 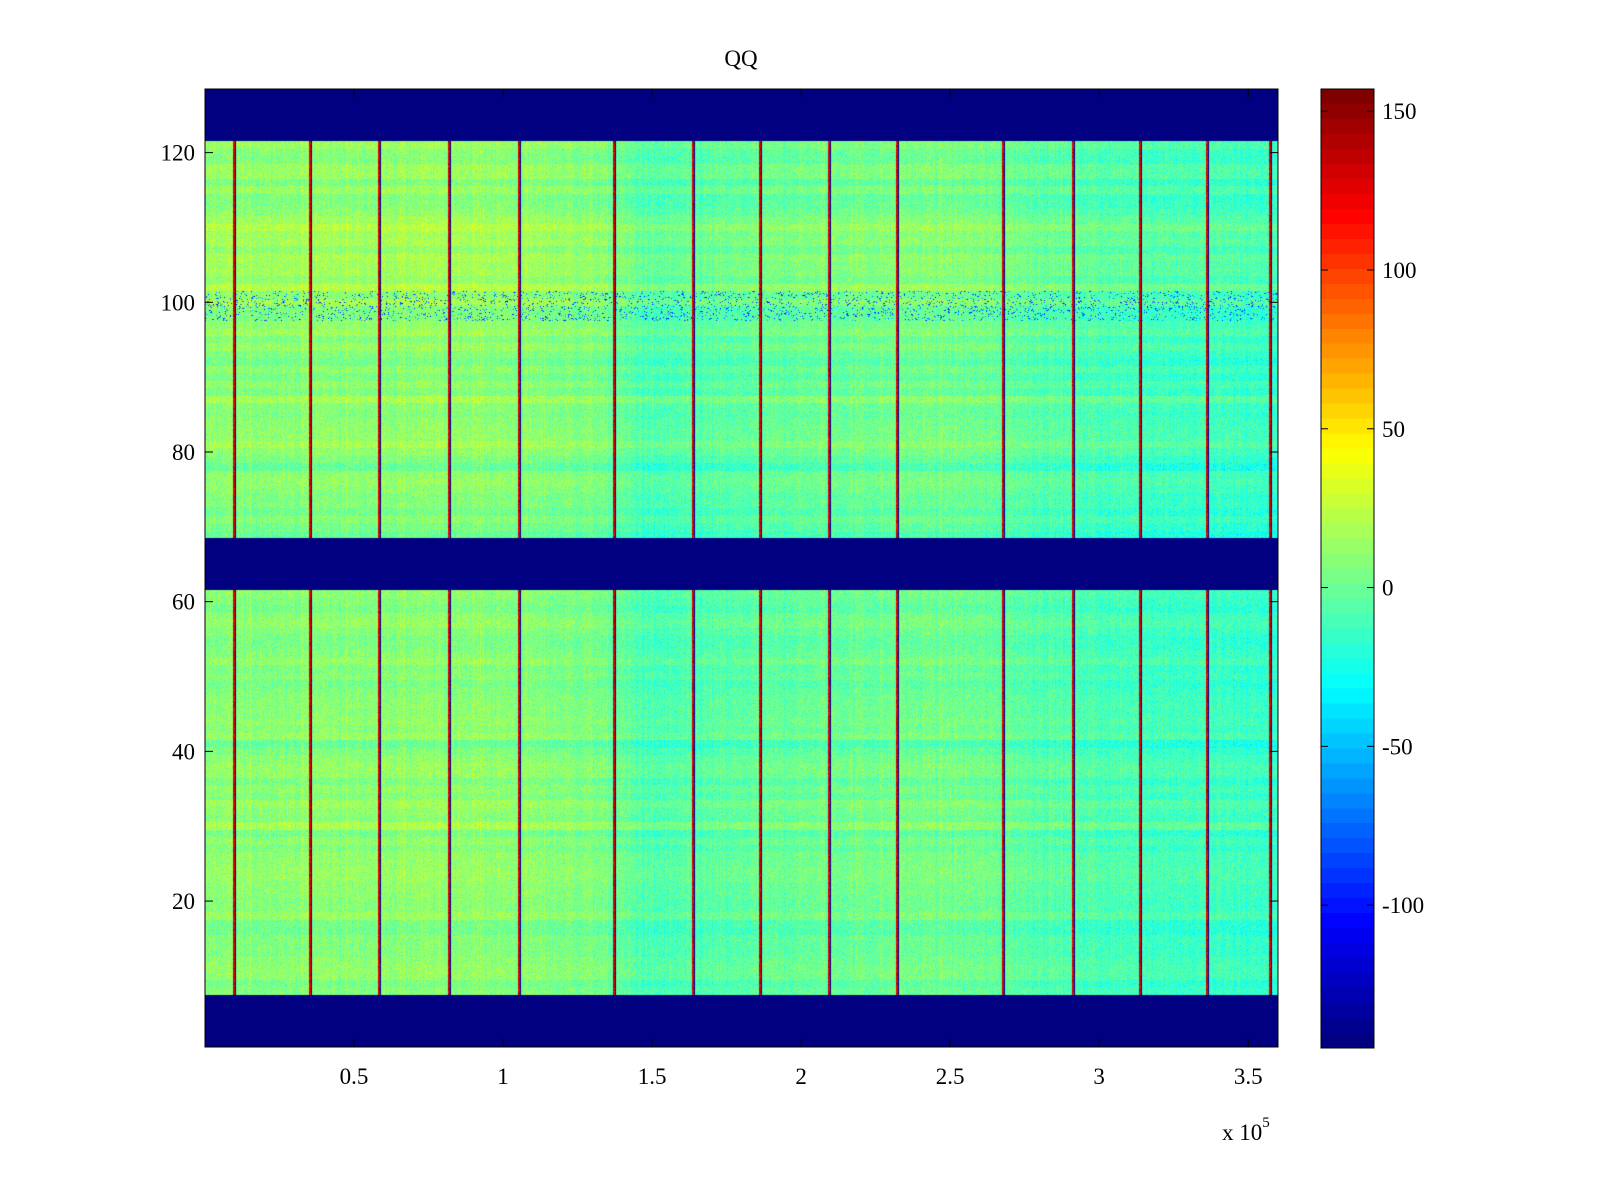 What do you see at coordinates (652, 1076) in the screenshot?
I see `x-tick-label: 1.5` at bounding box center [652, 1076].